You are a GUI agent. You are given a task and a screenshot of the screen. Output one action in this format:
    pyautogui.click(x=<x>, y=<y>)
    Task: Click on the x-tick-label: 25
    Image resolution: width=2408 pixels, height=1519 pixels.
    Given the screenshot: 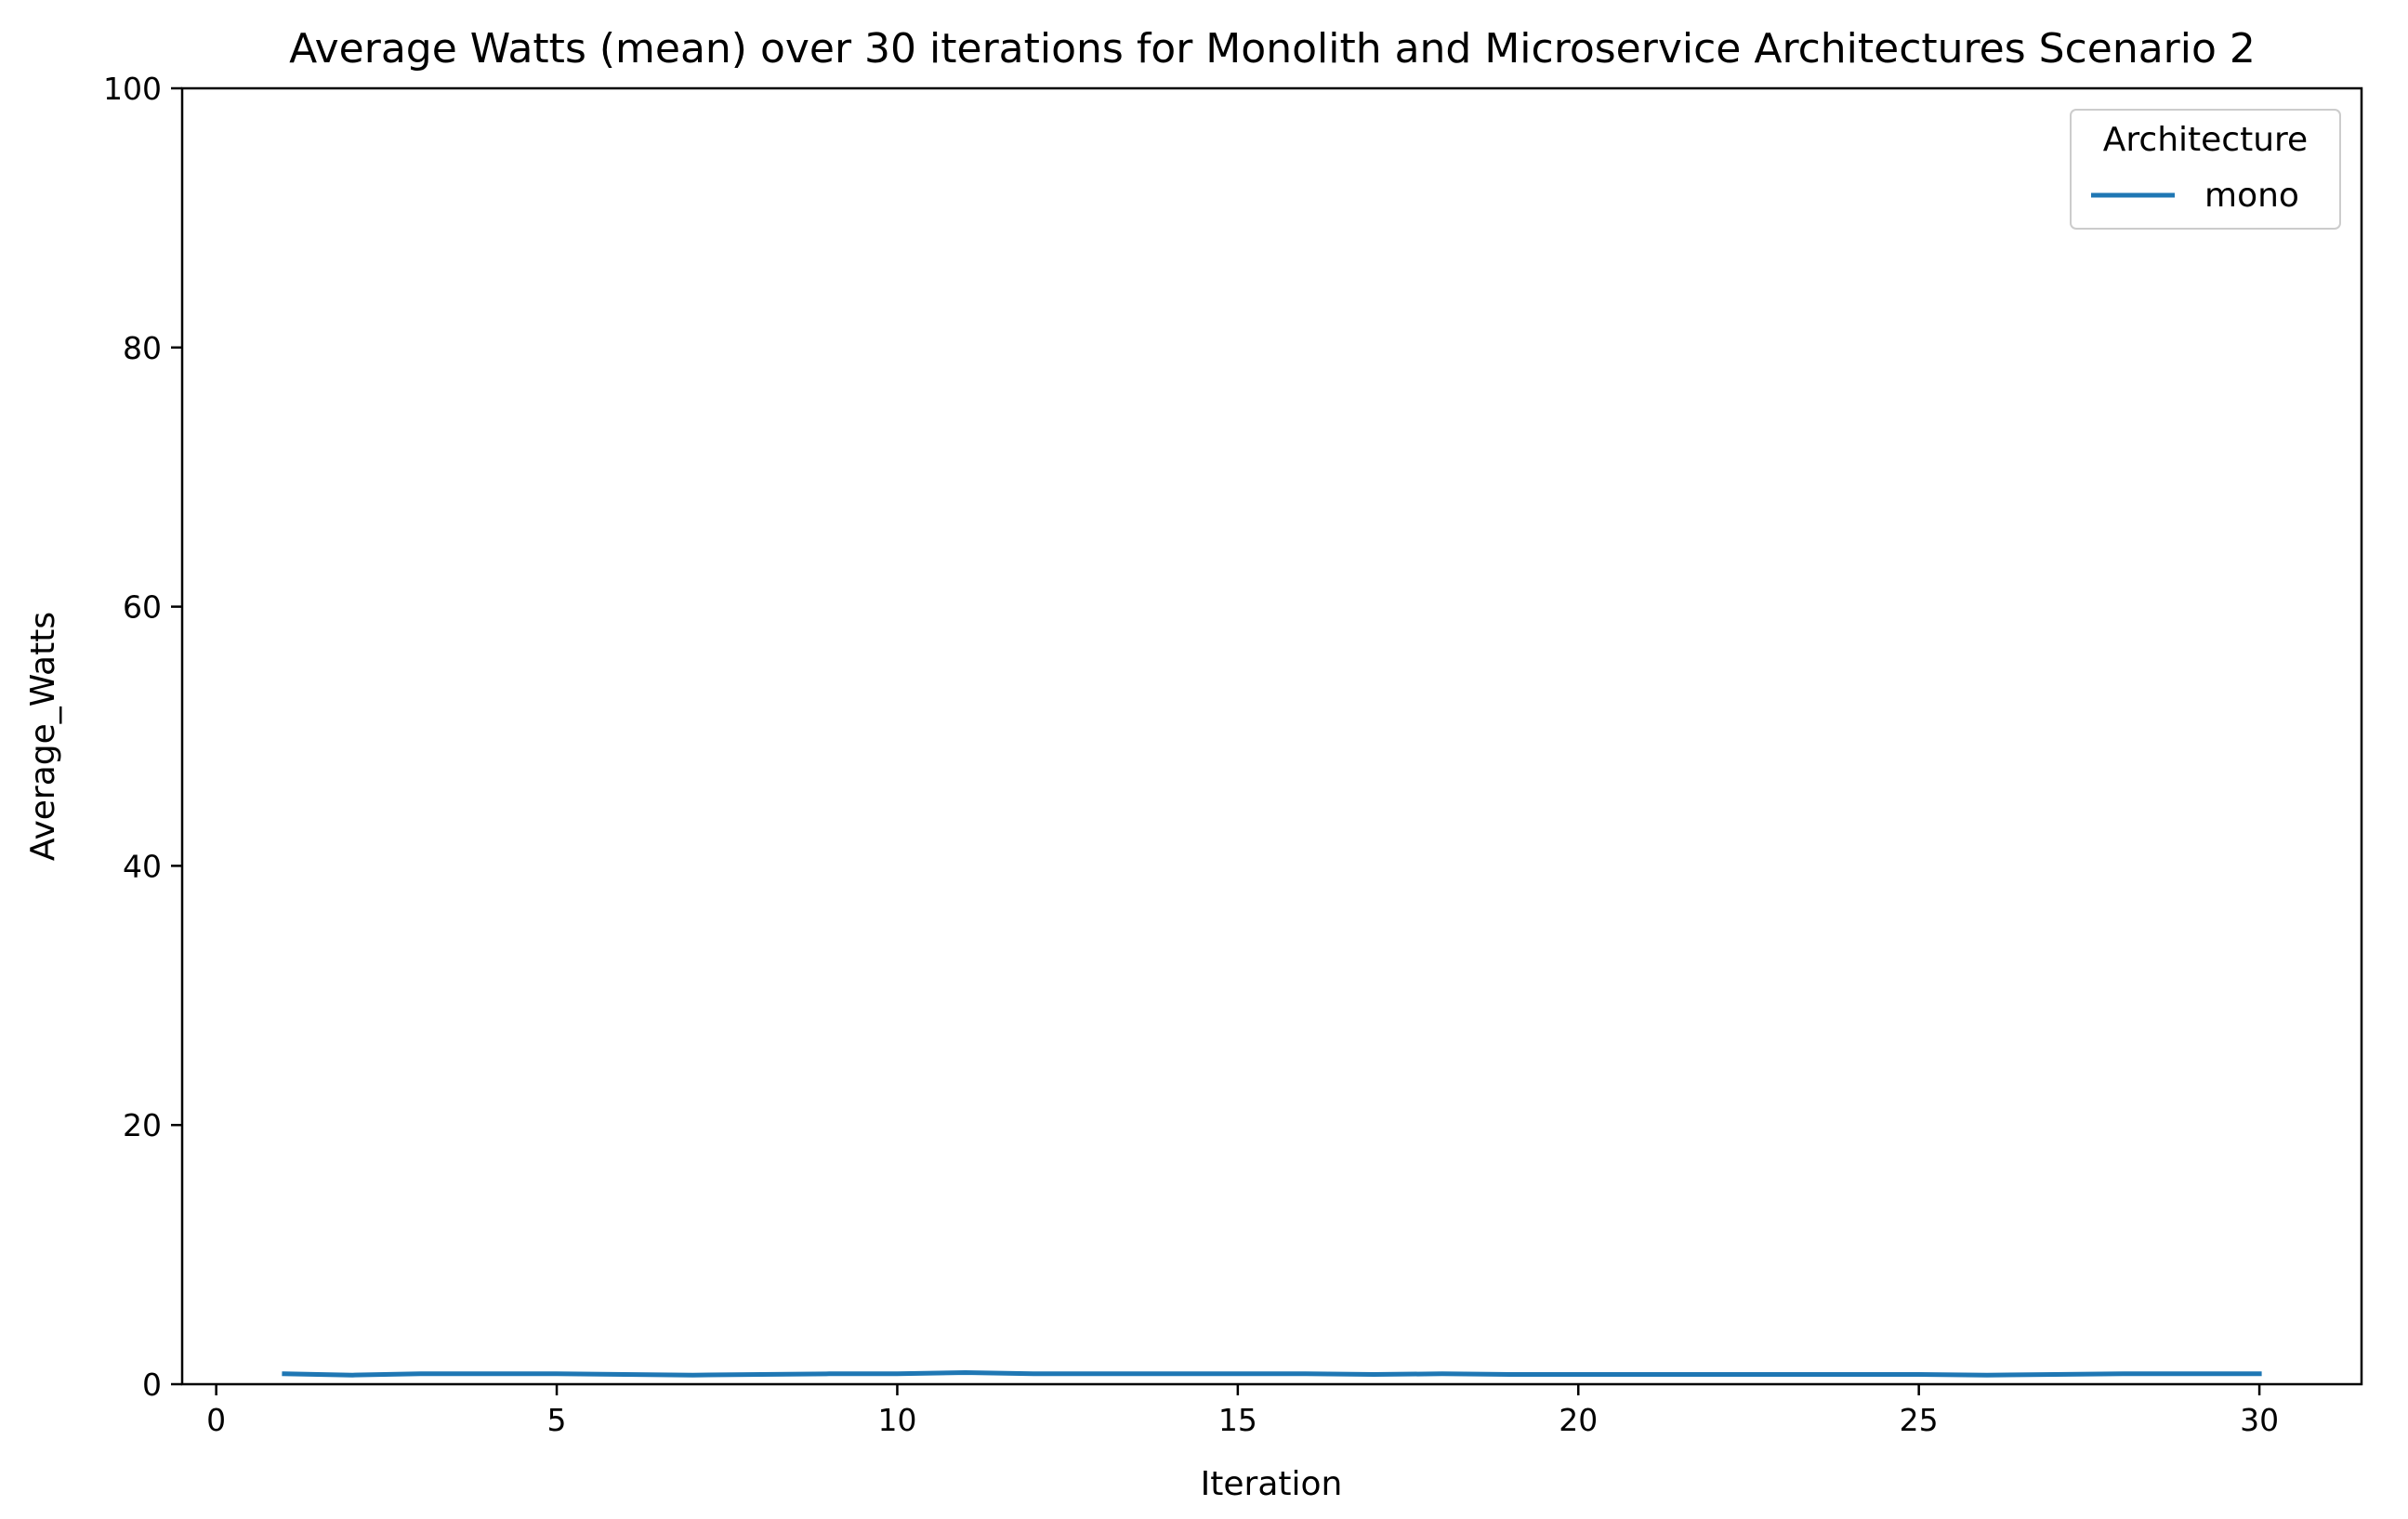 What is the action you would take?
    pyautogui.click(x=1920, y=1420)
    